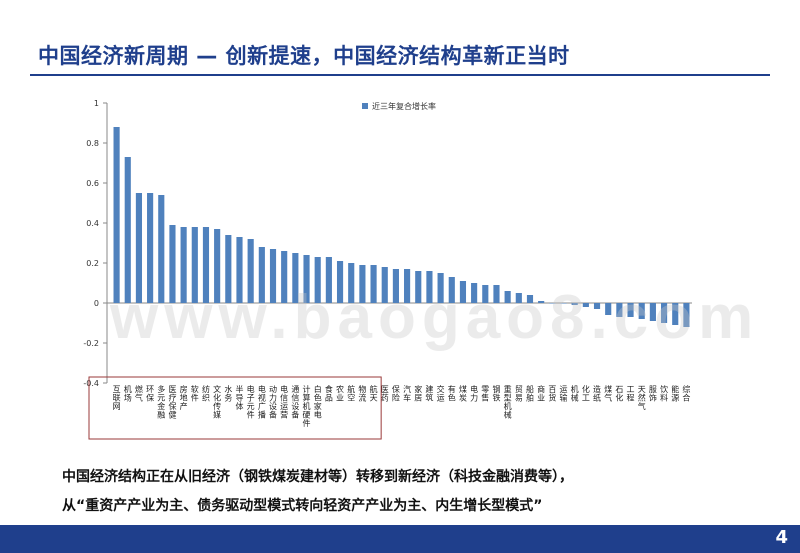  I want to click on x-tick-label: 多元金融, so click(161, 402).